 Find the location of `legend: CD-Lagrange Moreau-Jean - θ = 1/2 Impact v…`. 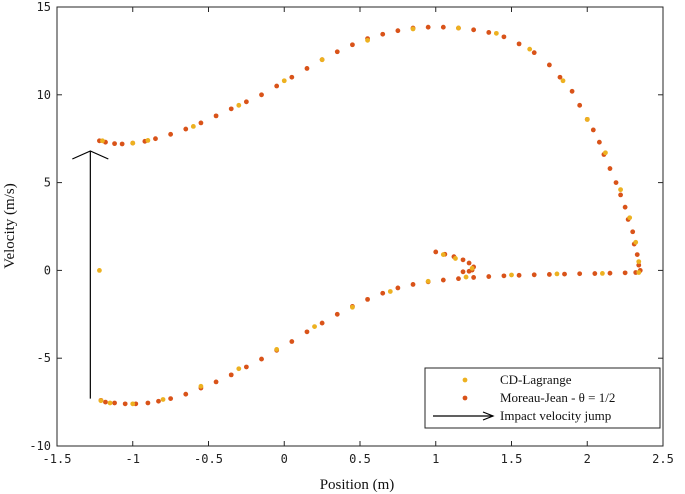

legend: CD-Lagrange Moreau-Jean - θ = 1/2 Impact v… is located at coordinates (542, 398).